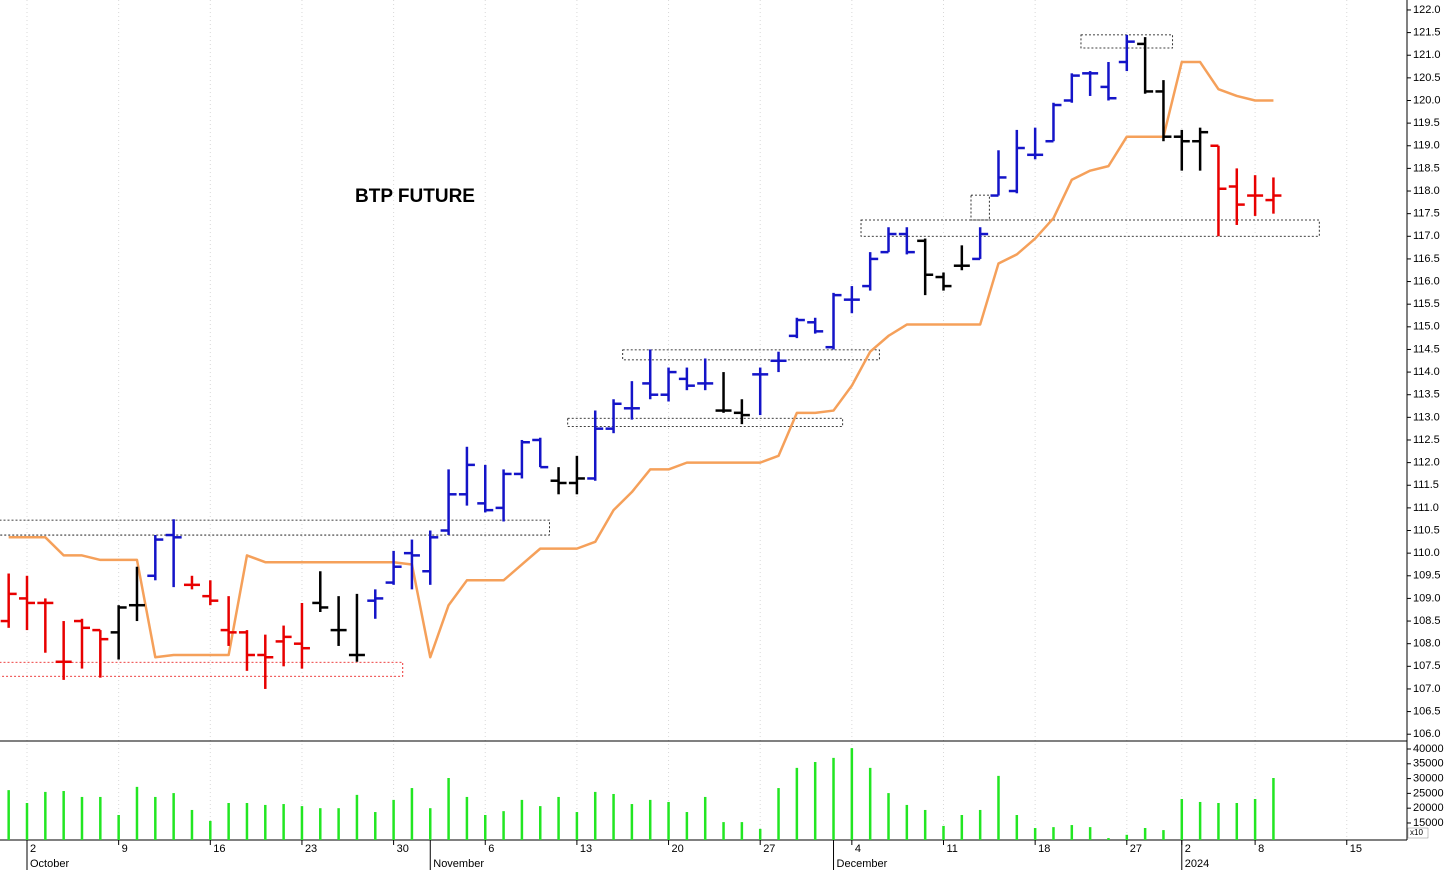 The image size is (1455, 870). Describe the element at coordinates (1426, 259) in the screenshot. I see `y-tick-label: 116.5` at that location.